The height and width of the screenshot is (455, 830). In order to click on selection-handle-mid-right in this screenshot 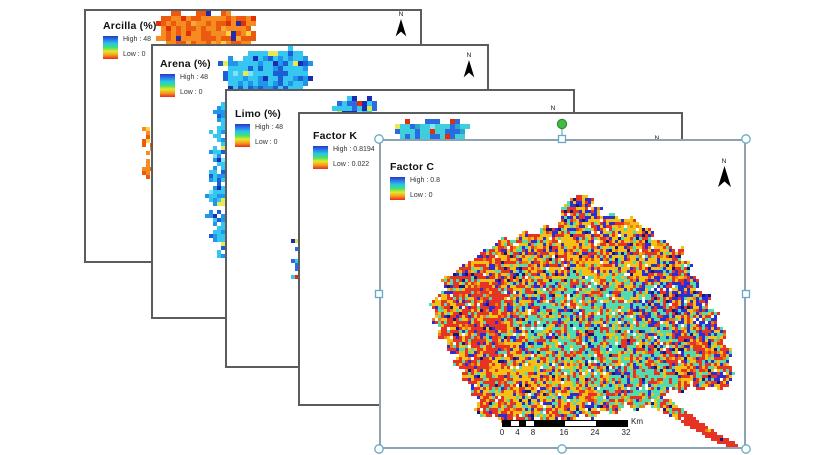, I will do `click(746, 294)`.